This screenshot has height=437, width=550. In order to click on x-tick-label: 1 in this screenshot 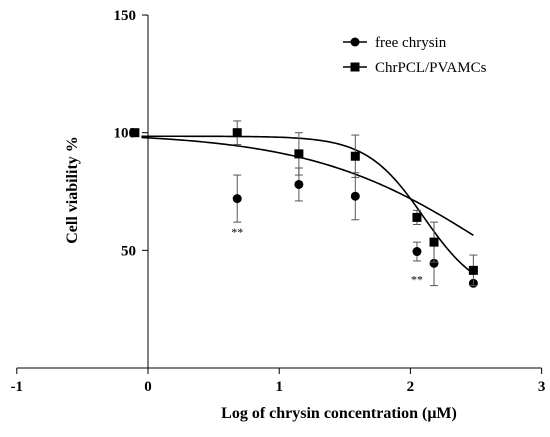, I will do `click(279, 387)`.